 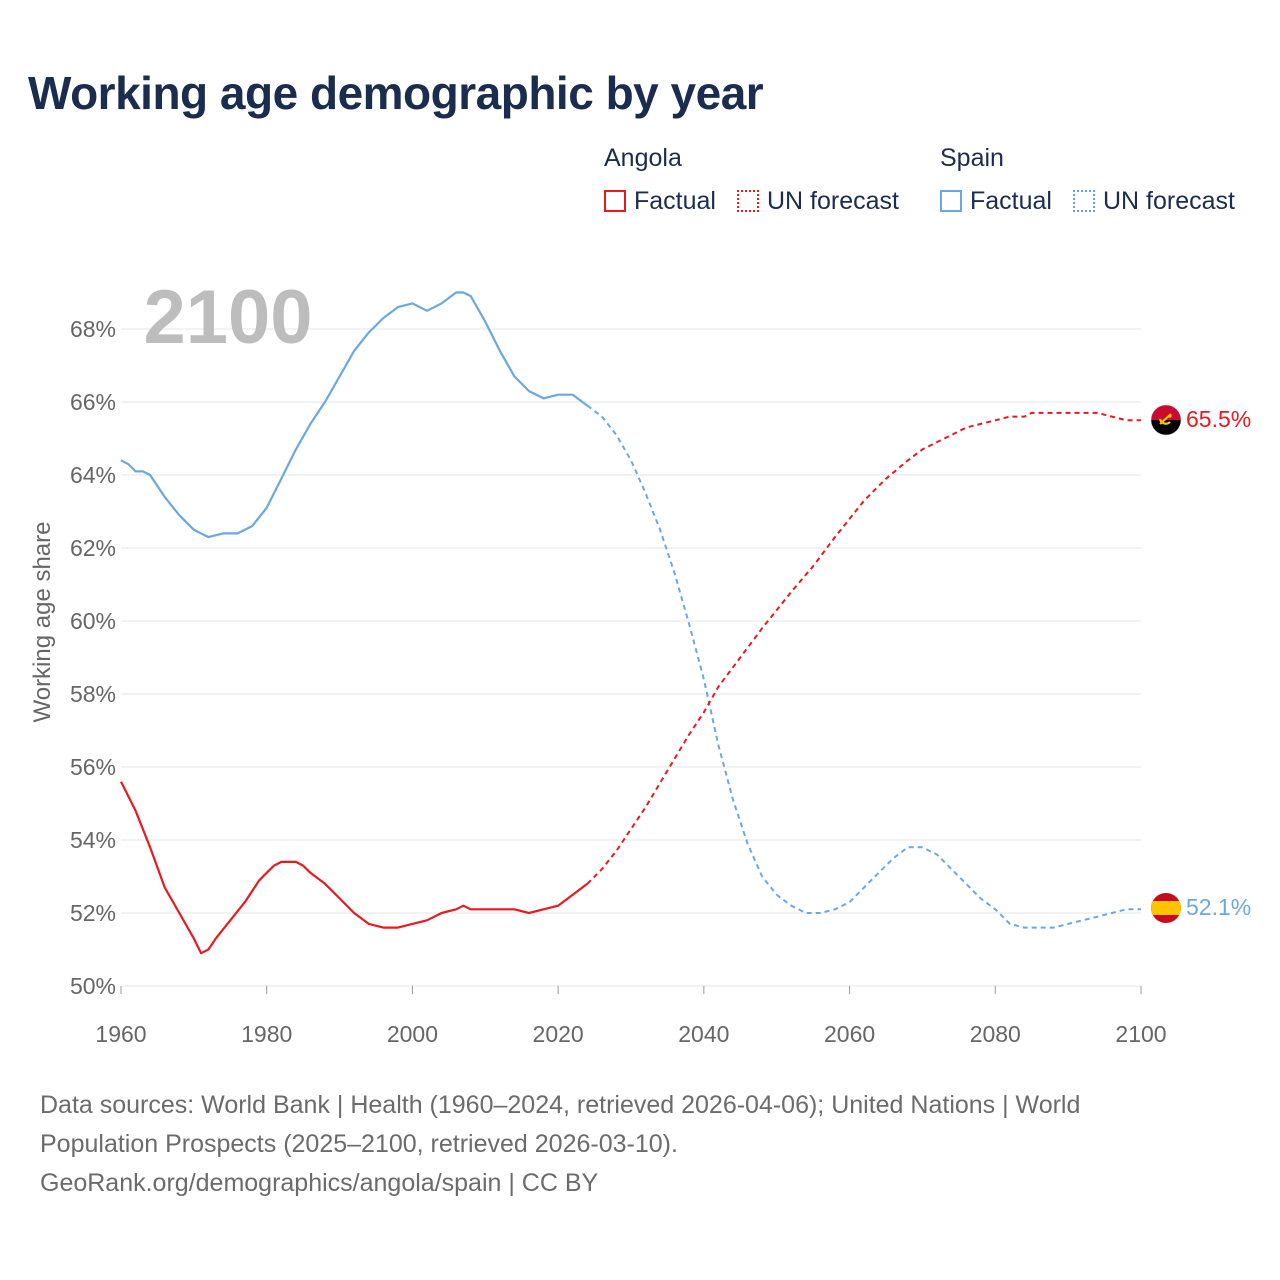 What do you see at coordinates (995, 1034) in the screenshot?
I see `x-tick-label: 2080` at bounding box center [995, 1034].